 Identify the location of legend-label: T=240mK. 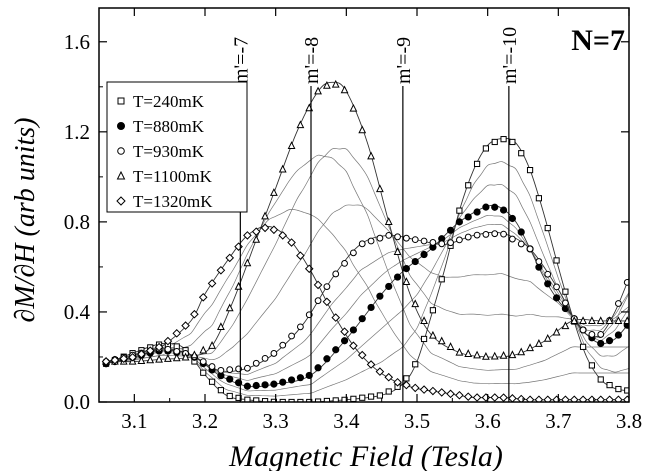
(169, 101).